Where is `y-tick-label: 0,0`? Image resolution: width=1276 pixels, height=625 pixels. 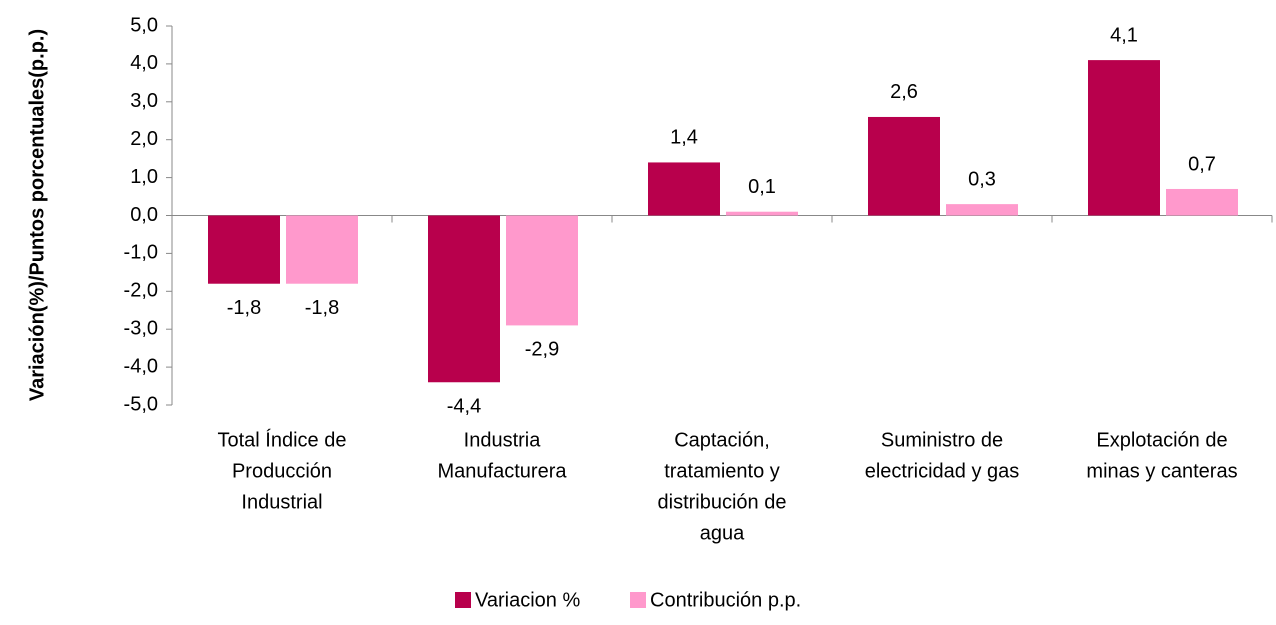 y-tick-label: 0,0 is located at coordinates (144, 215).